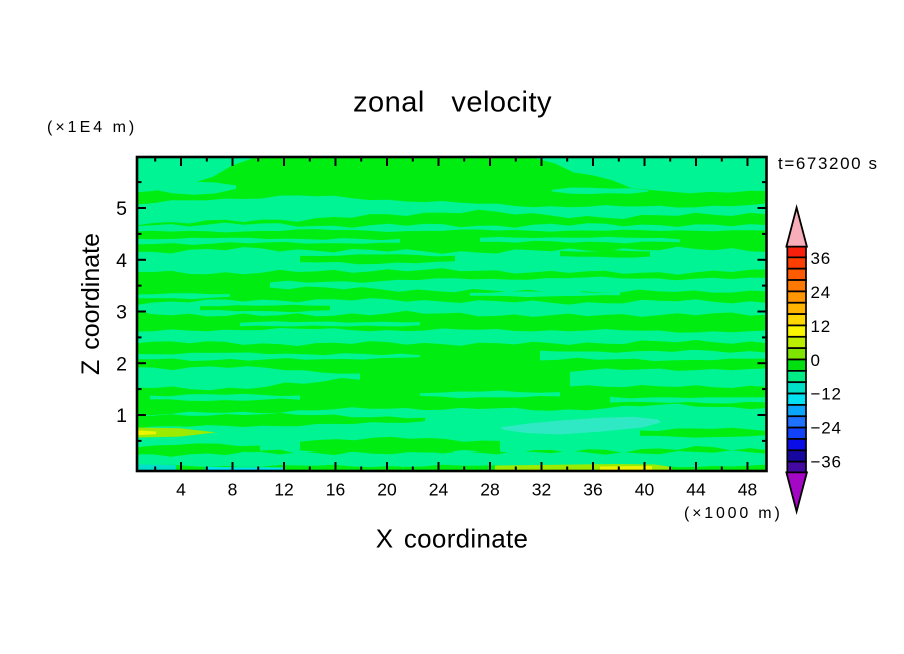 The image size is (904, 654). I want to click on svg-text: 32, so click(541, 490).